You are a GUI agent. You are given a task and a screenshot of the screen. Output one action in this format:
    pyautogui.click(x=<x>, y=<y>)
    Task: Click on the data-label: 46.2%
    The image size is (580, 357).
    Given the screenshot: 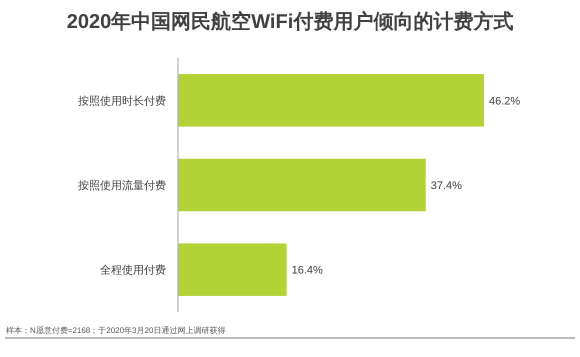 What is the action you would take?
    pyautogui.click(x=504, y=101)
    